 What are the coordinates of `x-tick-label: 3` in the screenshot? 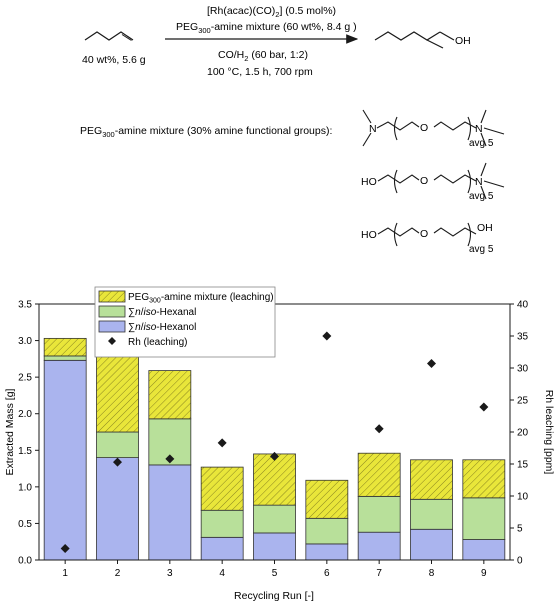 It's located at (170, 573).